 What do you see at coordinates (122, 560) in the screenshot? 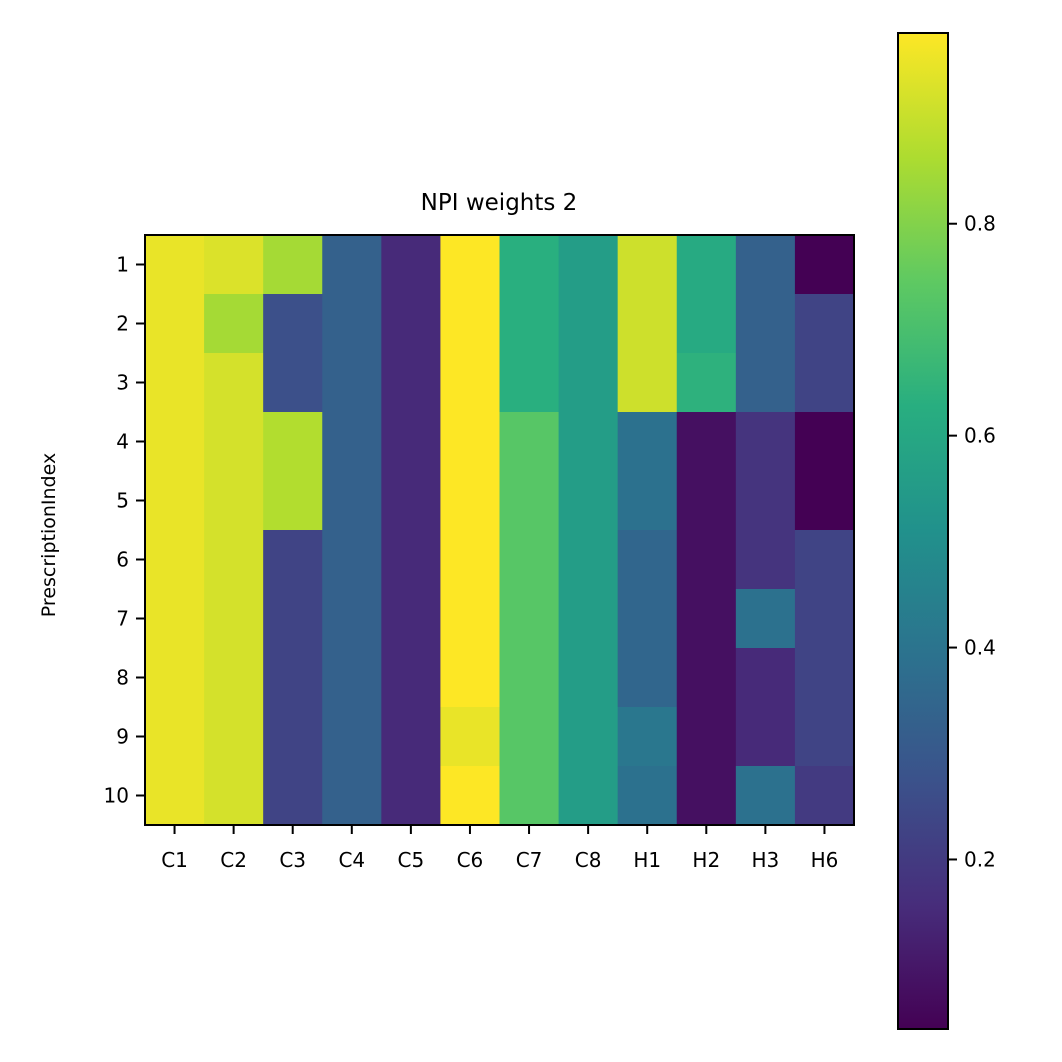
I see `y-tick-label: 6` at bounding box center [122, 560].